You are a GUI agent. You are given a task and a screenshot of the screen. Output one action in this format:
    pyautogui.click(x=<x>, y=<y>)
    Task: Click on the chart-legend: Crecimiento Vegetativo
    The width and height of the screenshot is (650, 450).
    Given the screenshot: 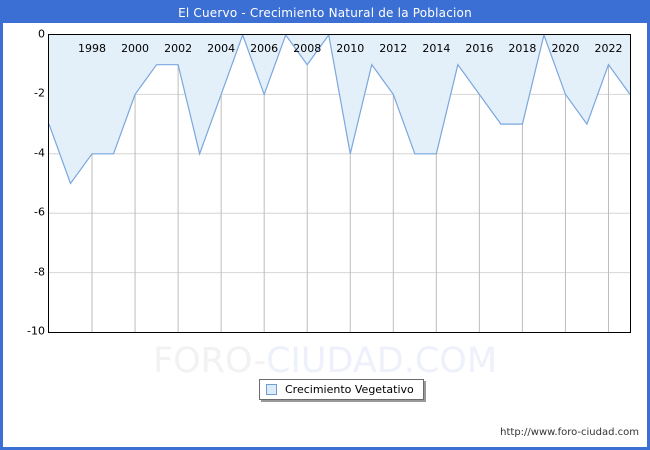 What is the action you would take?
    pyautogui.click(x=341, y=389)
    